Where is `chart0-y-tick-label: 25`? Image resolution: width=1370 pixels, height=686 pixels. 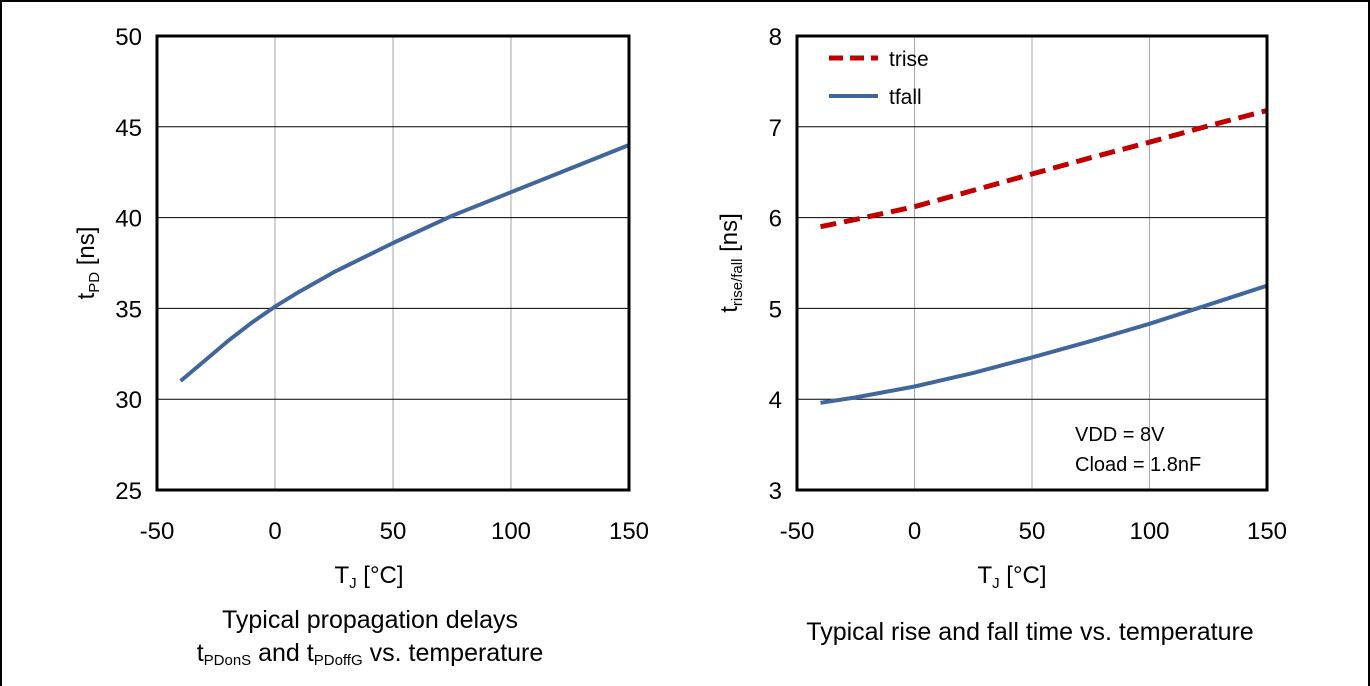 chart0-y-tick-label: 25 is located at coordinates (128, 491).